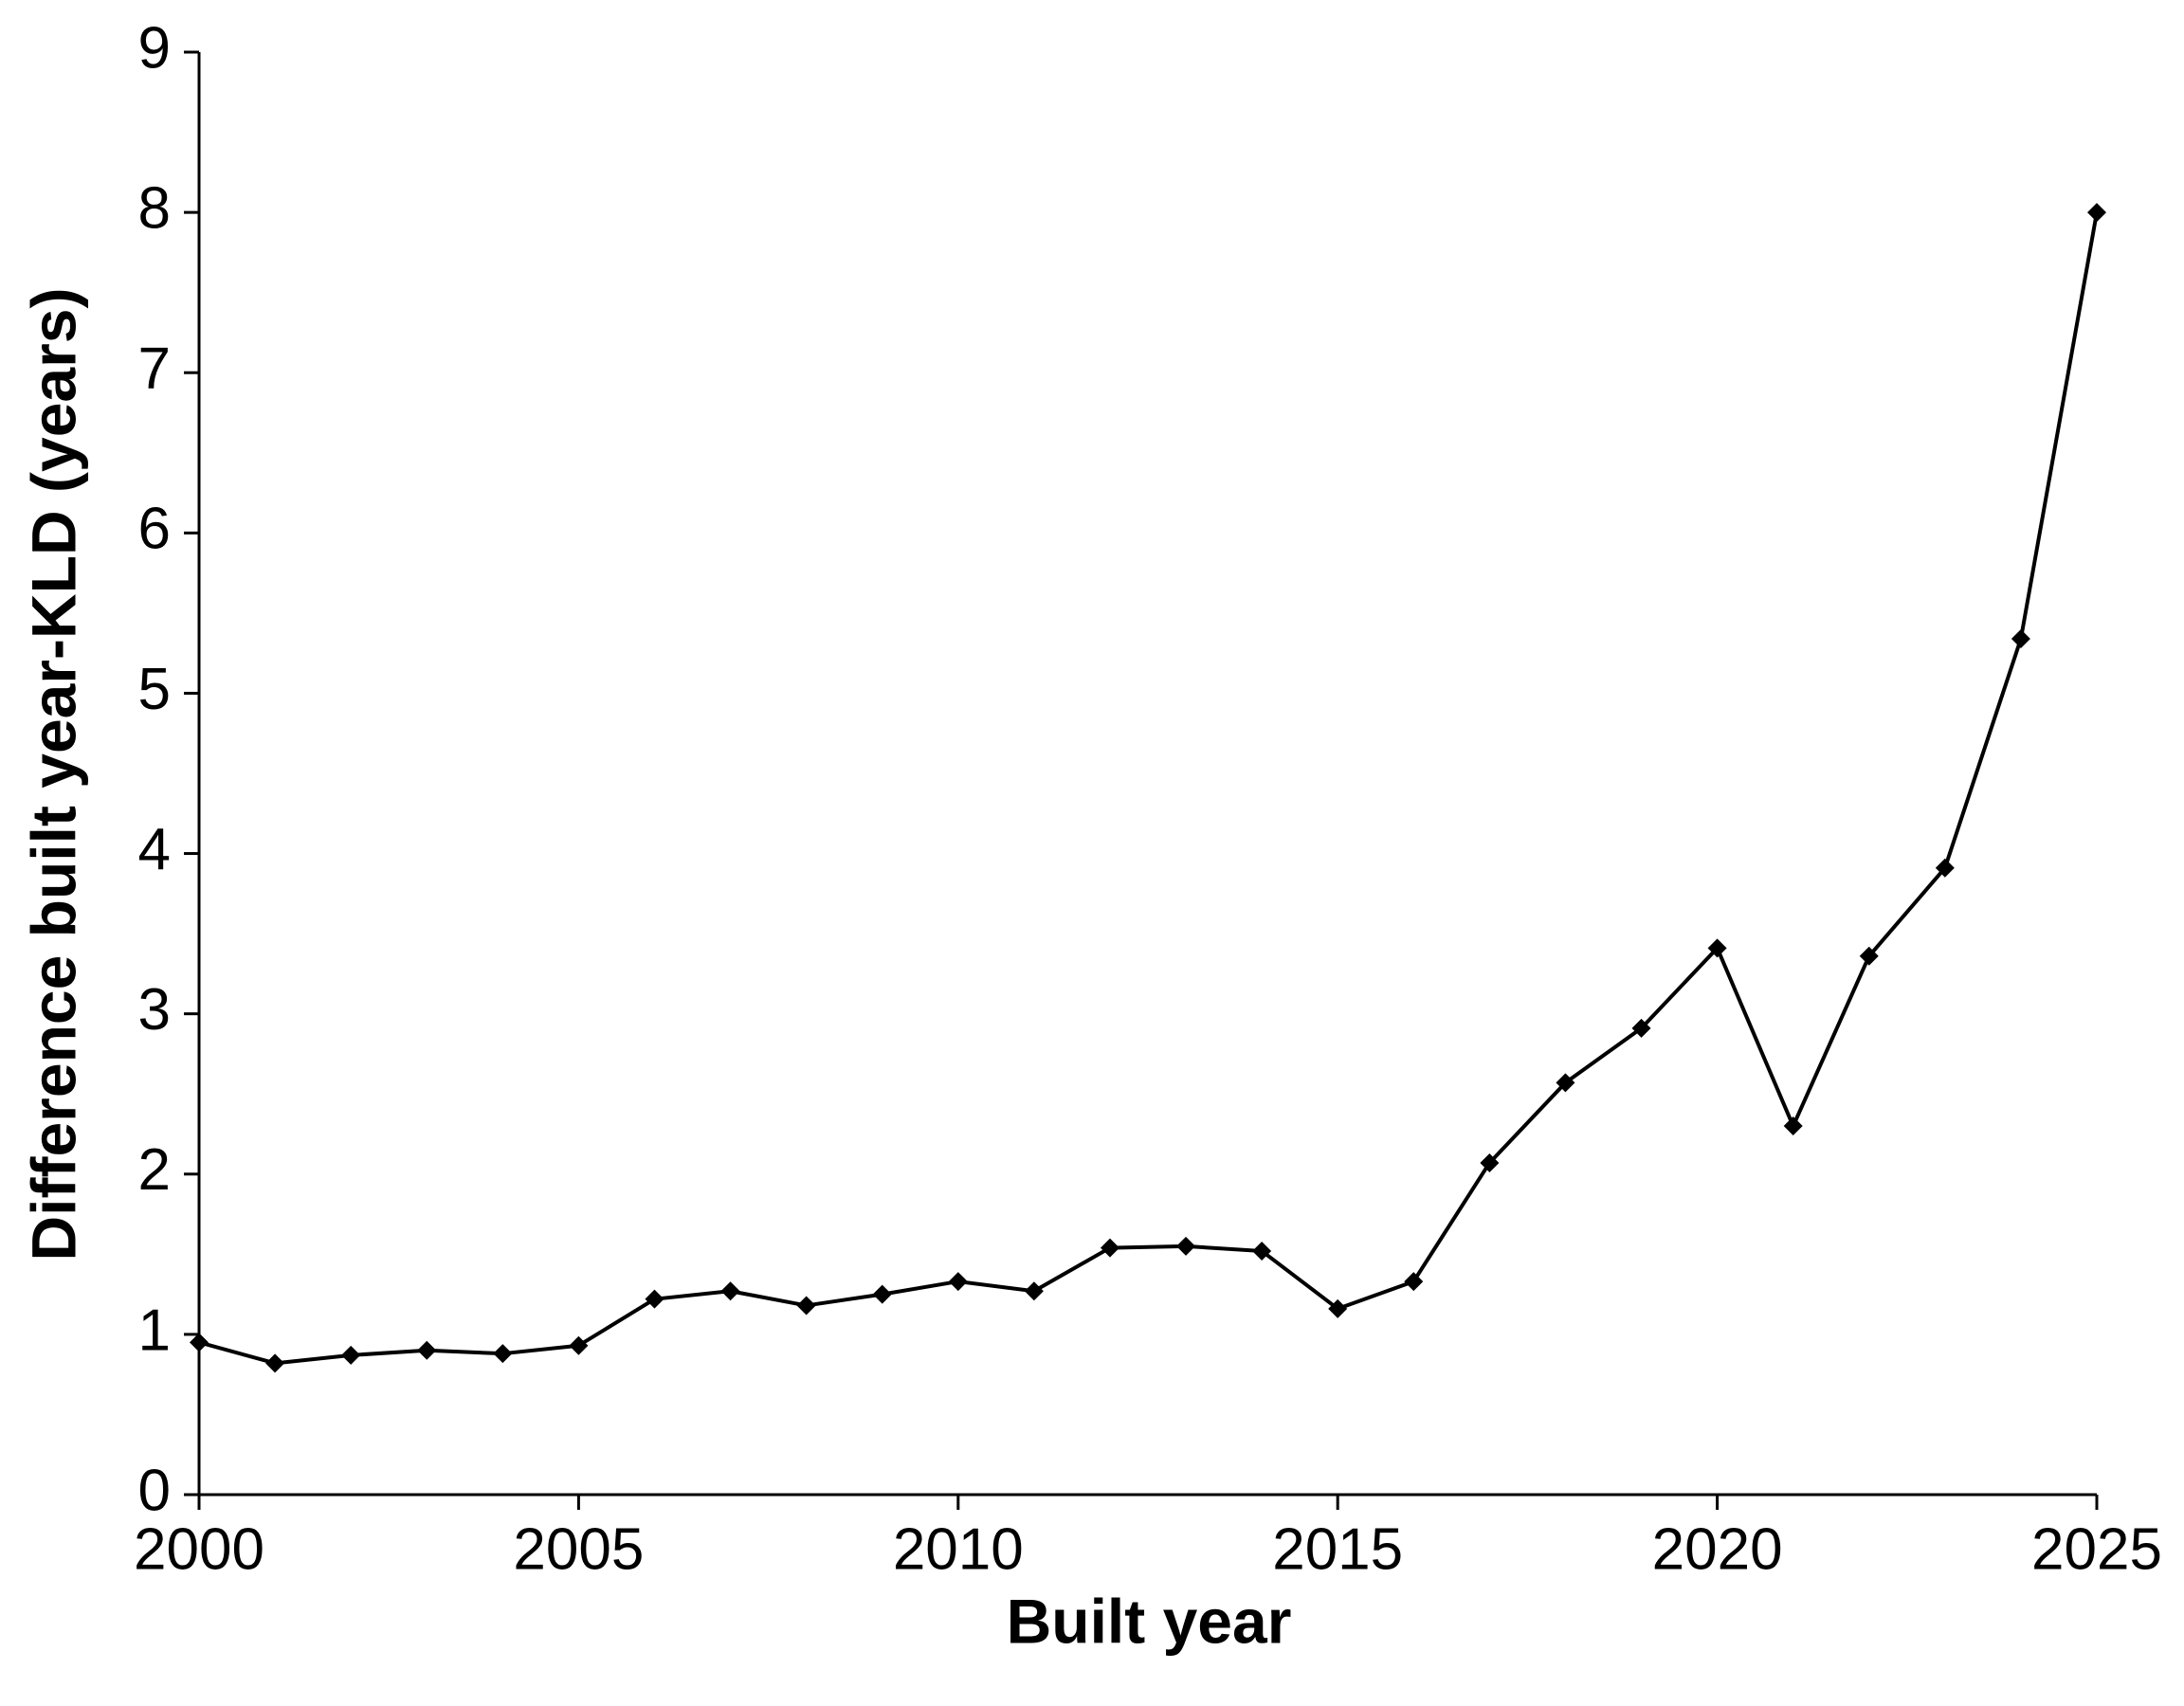 The image size is (2184, 1706). What do you see at coordinates (154, 689) in the screenshot?
I see `y-tick-label: 5` at bounding box center [154, 689].